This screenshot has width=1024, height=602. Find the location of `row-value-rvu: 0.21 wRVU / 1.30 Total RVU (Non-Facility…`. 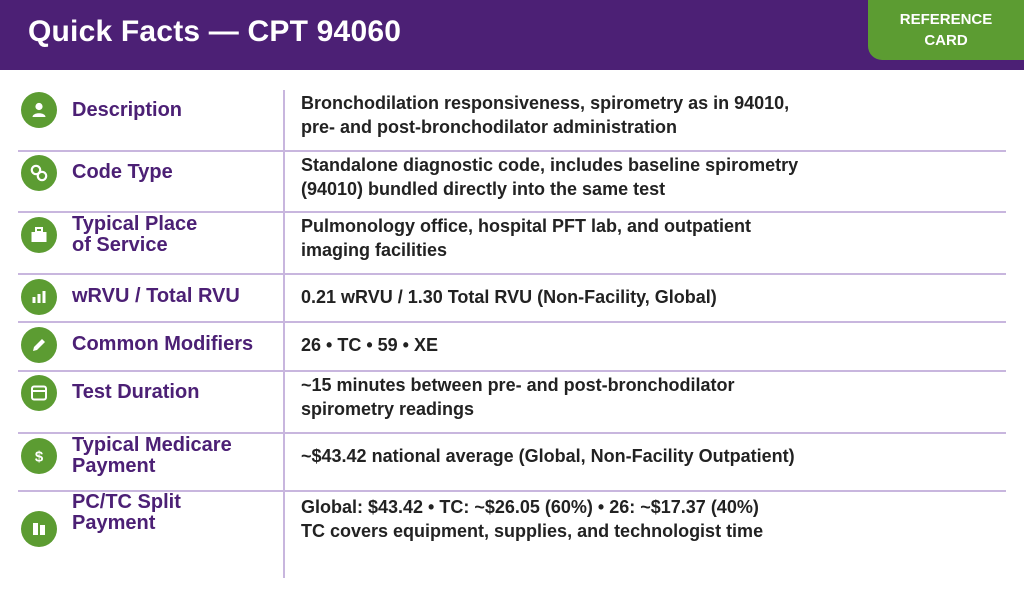

row-value-rvu: 0.21 wRVU / 1.30 Total RVU (Non-Facility… is located at coordinates (509, 297).